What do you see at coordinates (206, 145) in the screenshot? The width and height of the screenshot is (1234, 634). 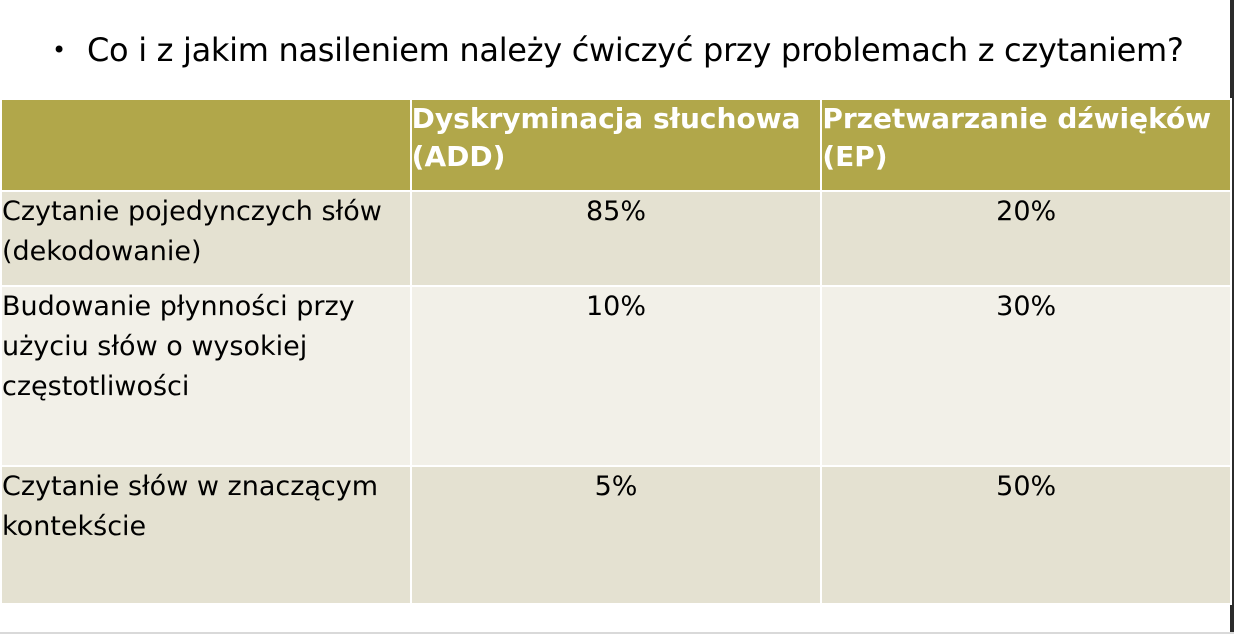 I see `header-corner-cell` at bounding box center [206, 145].